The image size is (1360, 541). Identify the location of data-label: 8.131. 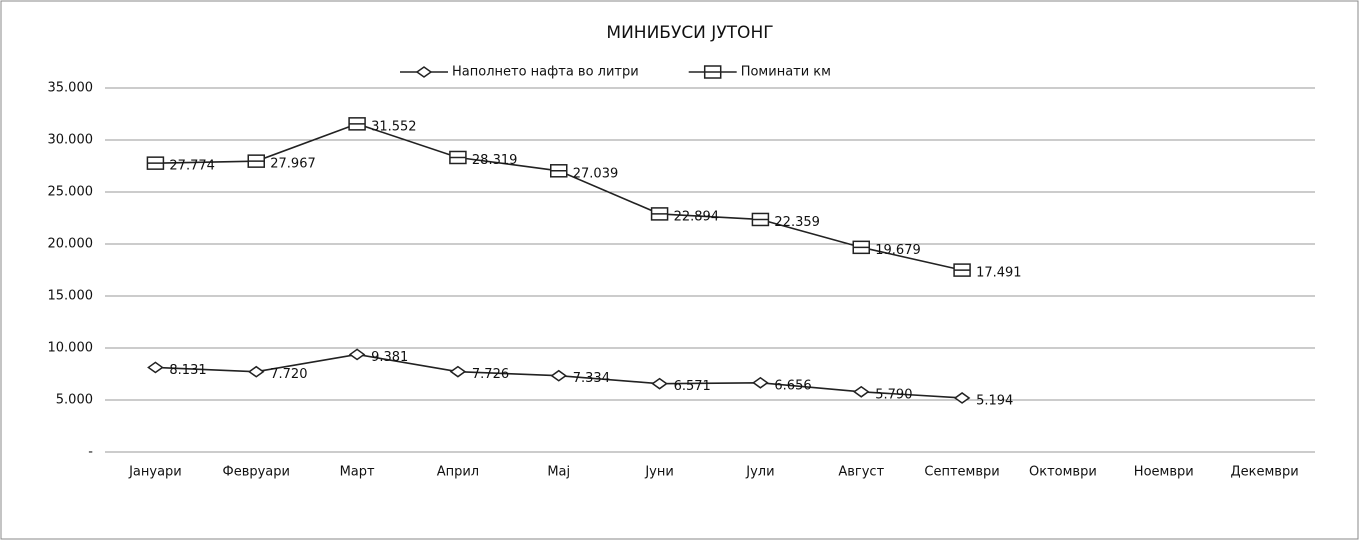
(187, 370).